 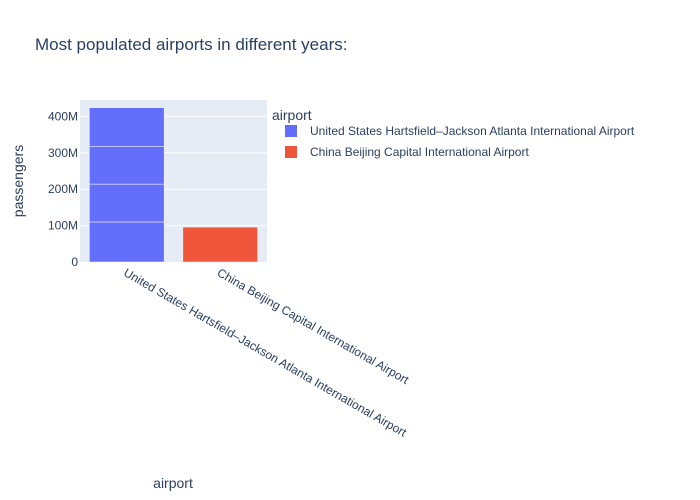 What do you see at coordinates (63, 116) in the screenshot?
I see `y-tick-label: 400M` at bounding box center [63, 116].